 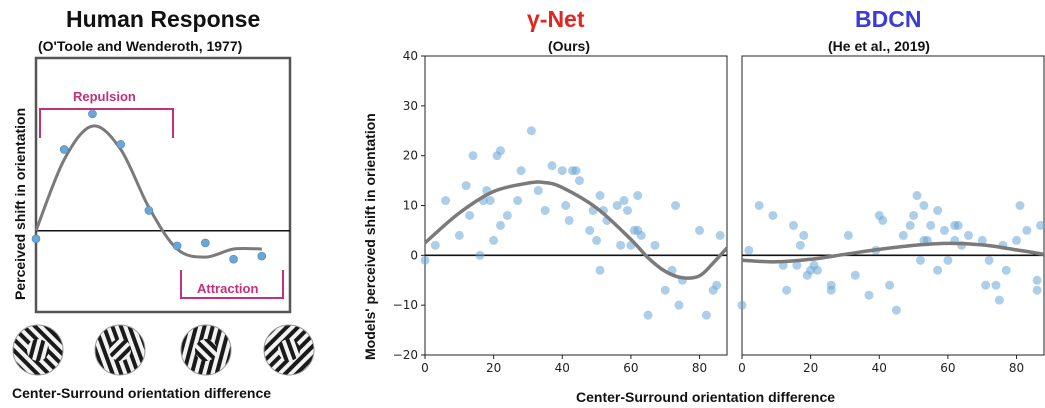 I want to click on stimulus-30-center, so click(x=120, y=350).